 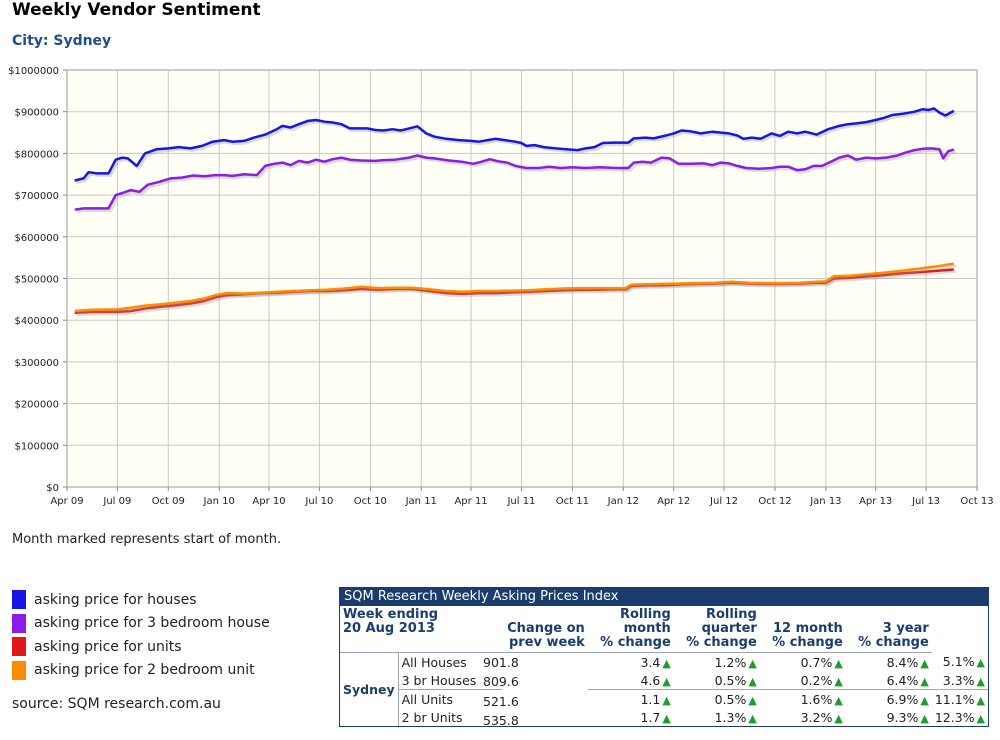 I want to click on change-cell: 1.3% ▲, so click(x=717, y=717).